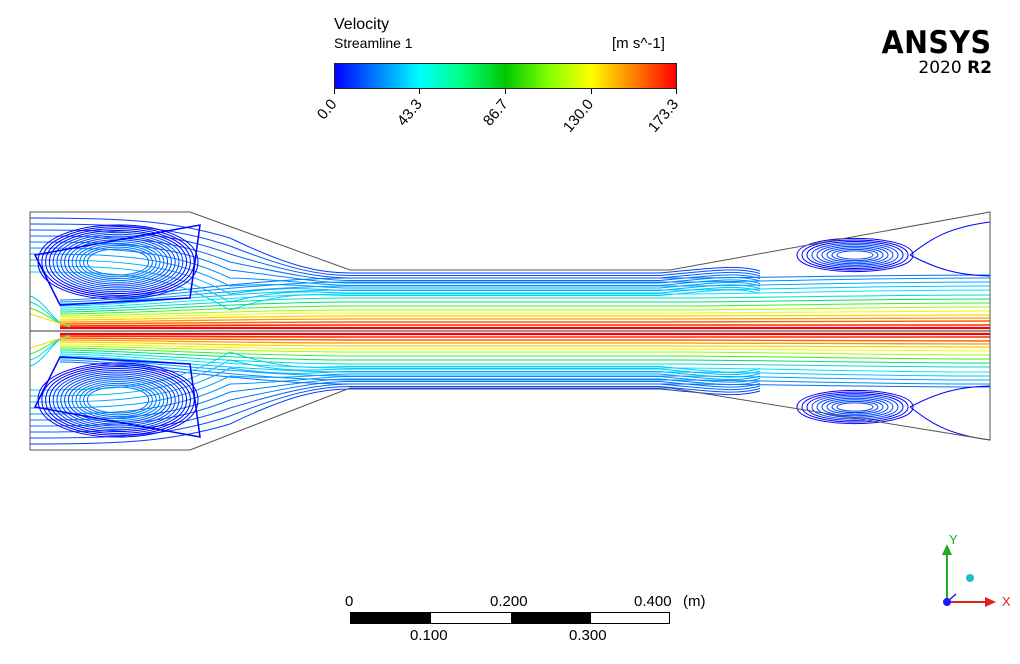 The width and height of the screenshot is (1020, 664). I want to click on scale-label: 0.400, so click(653, 601).